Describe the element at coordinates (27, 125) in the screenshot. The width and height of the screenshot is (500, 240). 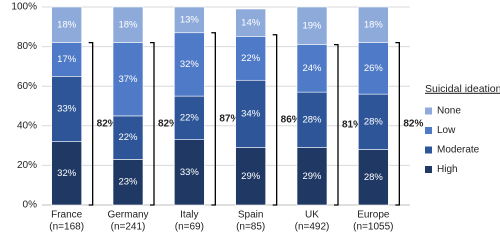
I see `y-tick-label: 40%` at that location.